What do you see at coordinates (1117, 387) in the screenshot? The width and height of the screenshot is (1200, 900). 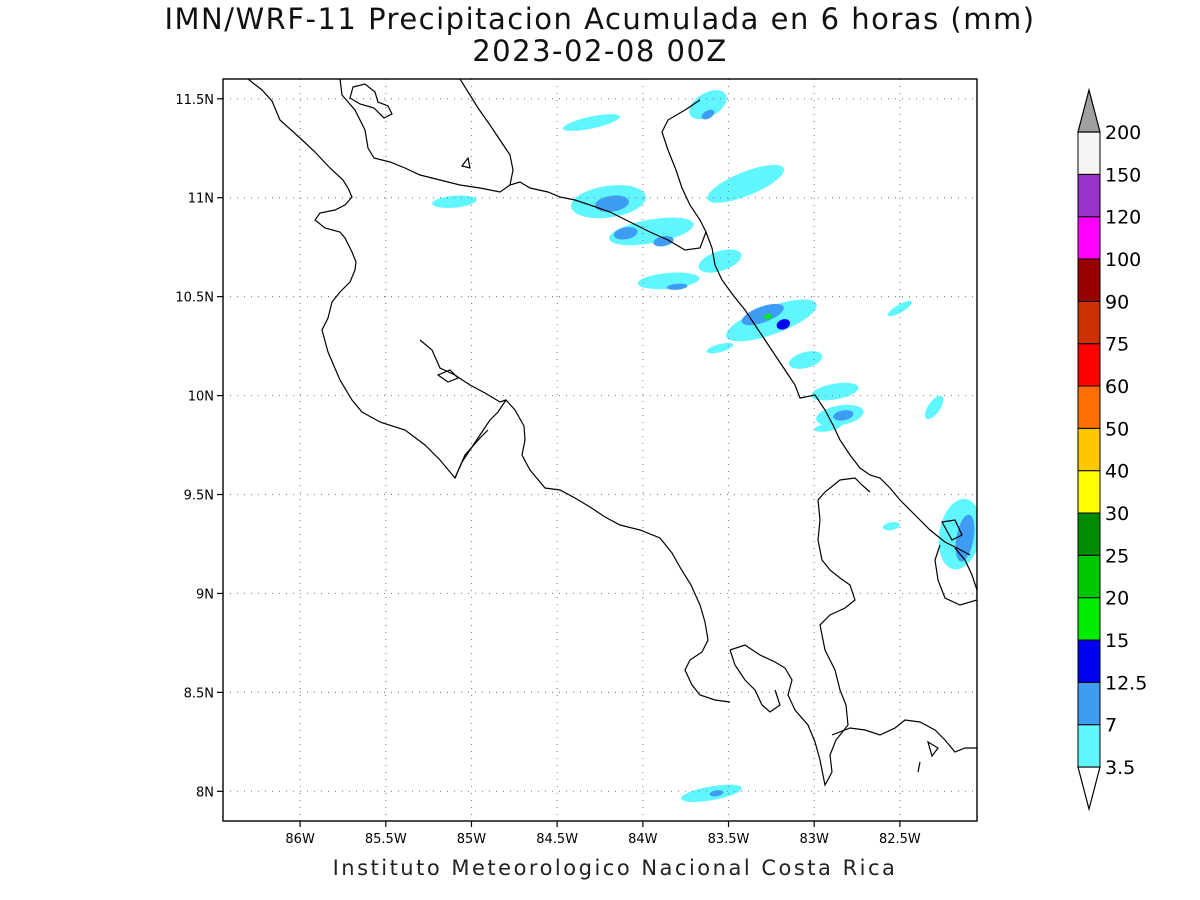 I see `colorbar-label-60: 60` at bounding box center [1117, 387].